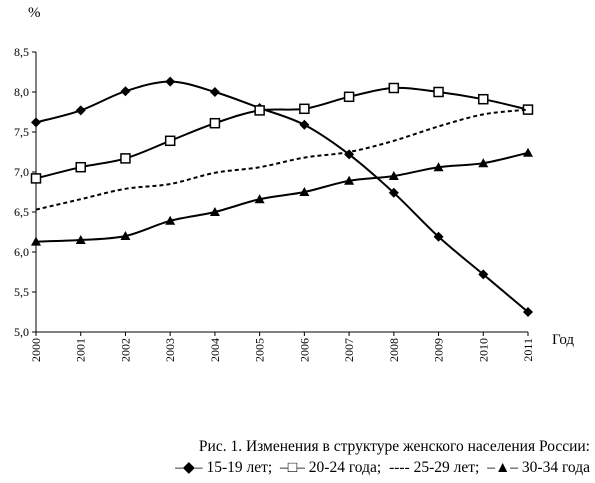 The height and width of the screenshot is (483, 595). What do you see at coordinates (21, 52) in the screenshot?
I see `y-tick-label: 8,5` at bounding box center [21, 52].